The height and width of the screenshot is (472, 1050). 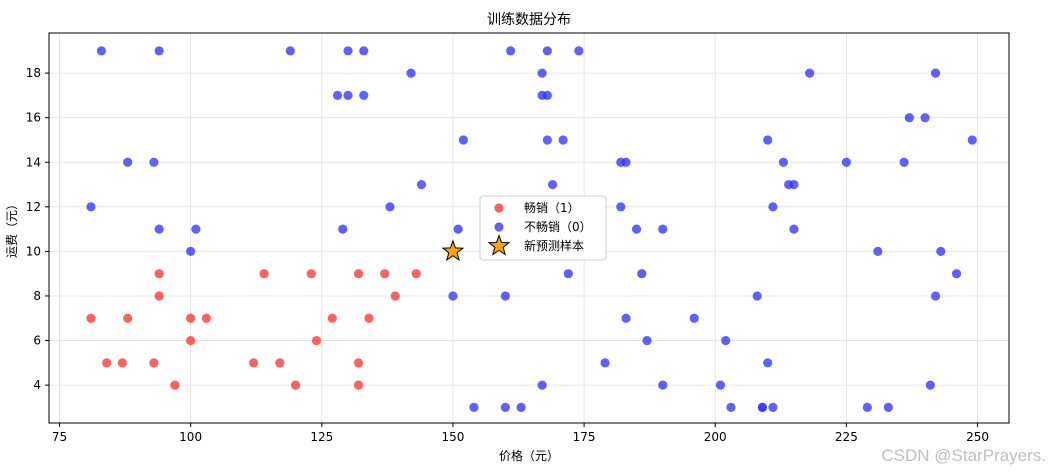 I want to click on y-tick-label: 14, so click(x=33, y=162).